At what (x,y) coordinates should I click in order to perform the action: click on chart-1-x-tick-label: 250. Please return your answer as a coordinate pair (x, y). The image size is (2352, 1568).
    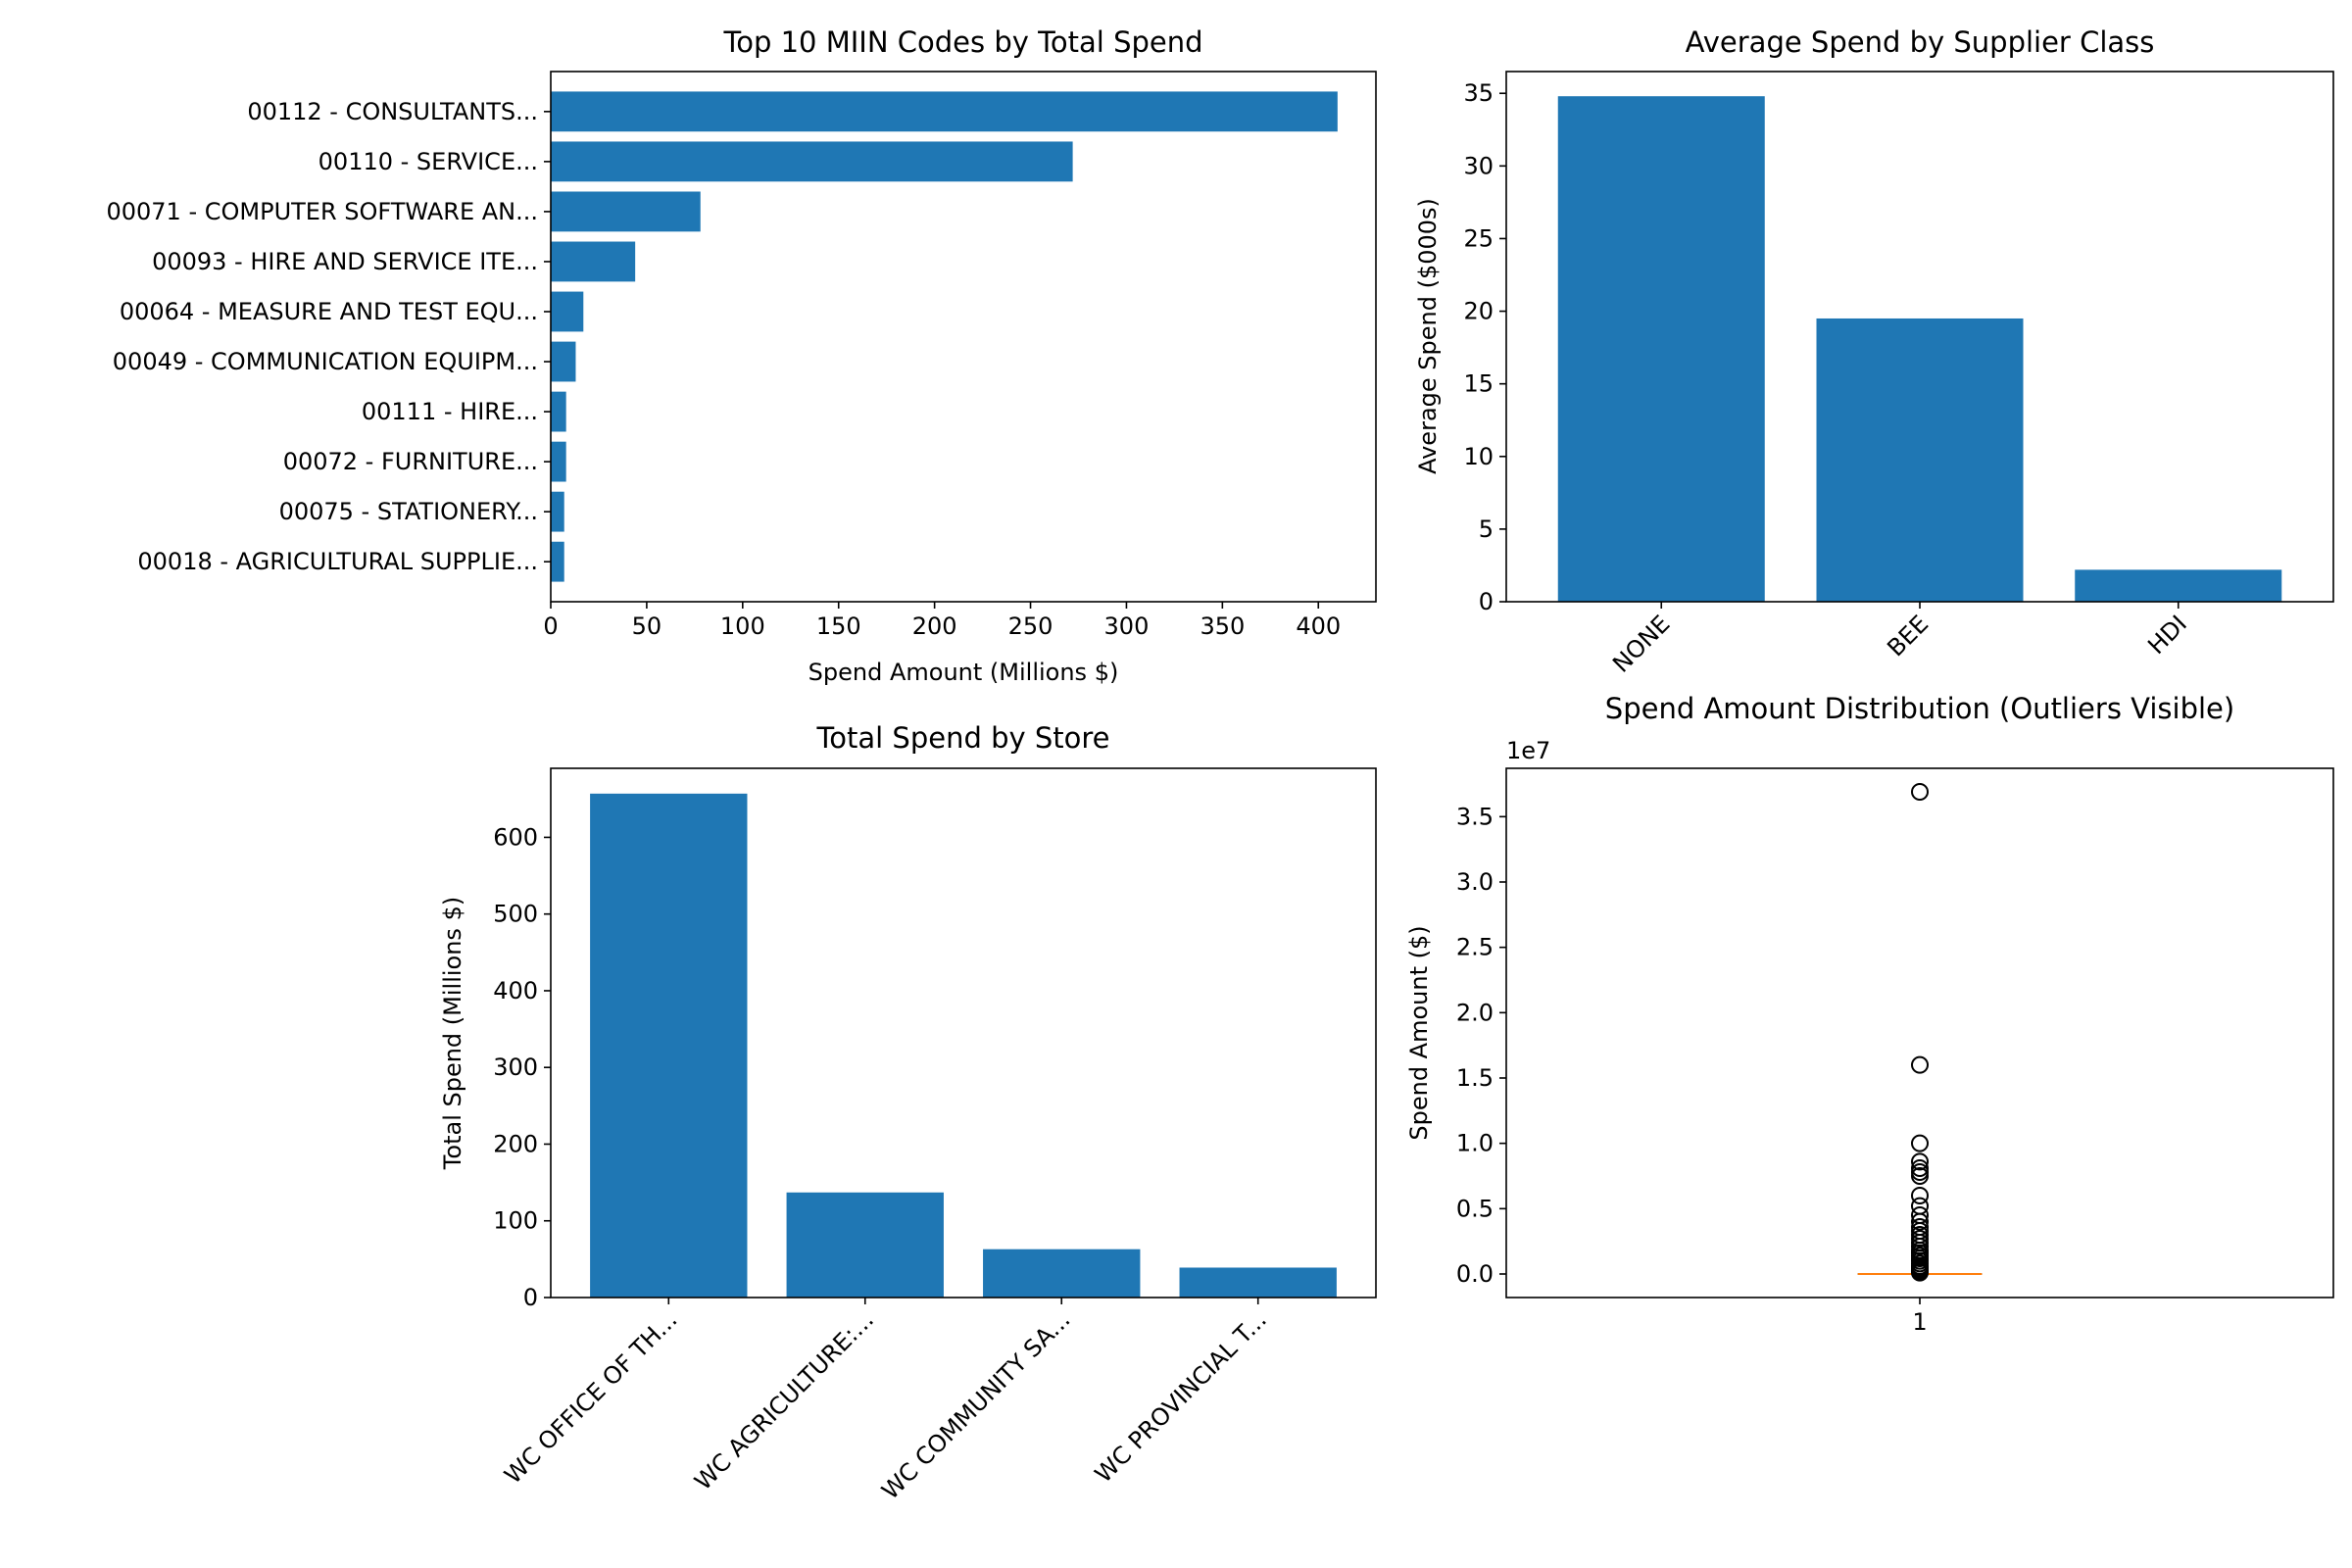
    Looking at the image, I should click on (1031, 626).